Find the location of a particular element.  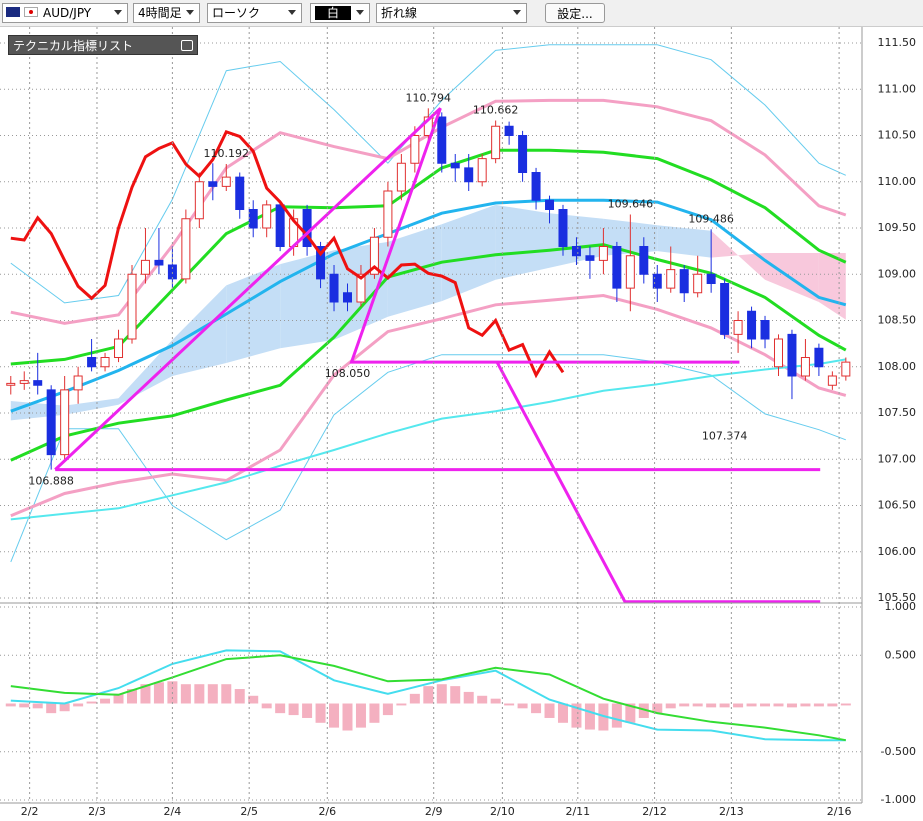

trend-drawing is located at coordinates (658, 482).